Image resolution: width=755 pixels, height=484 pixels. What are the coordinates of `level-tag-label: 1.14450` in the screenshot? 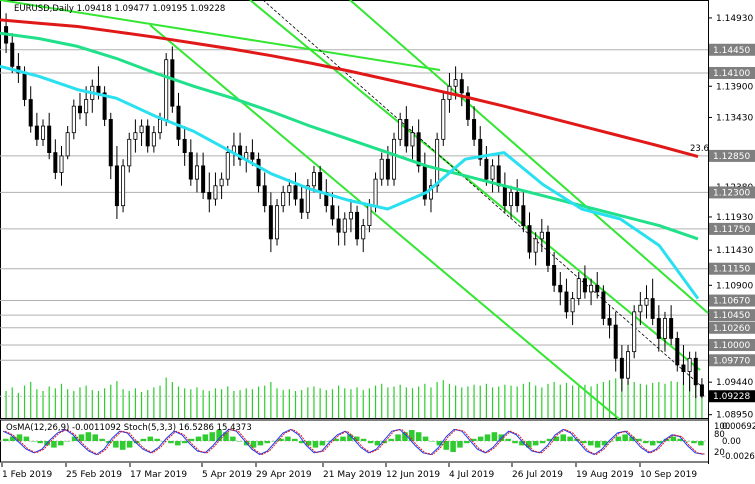 It's located at (731, 51).